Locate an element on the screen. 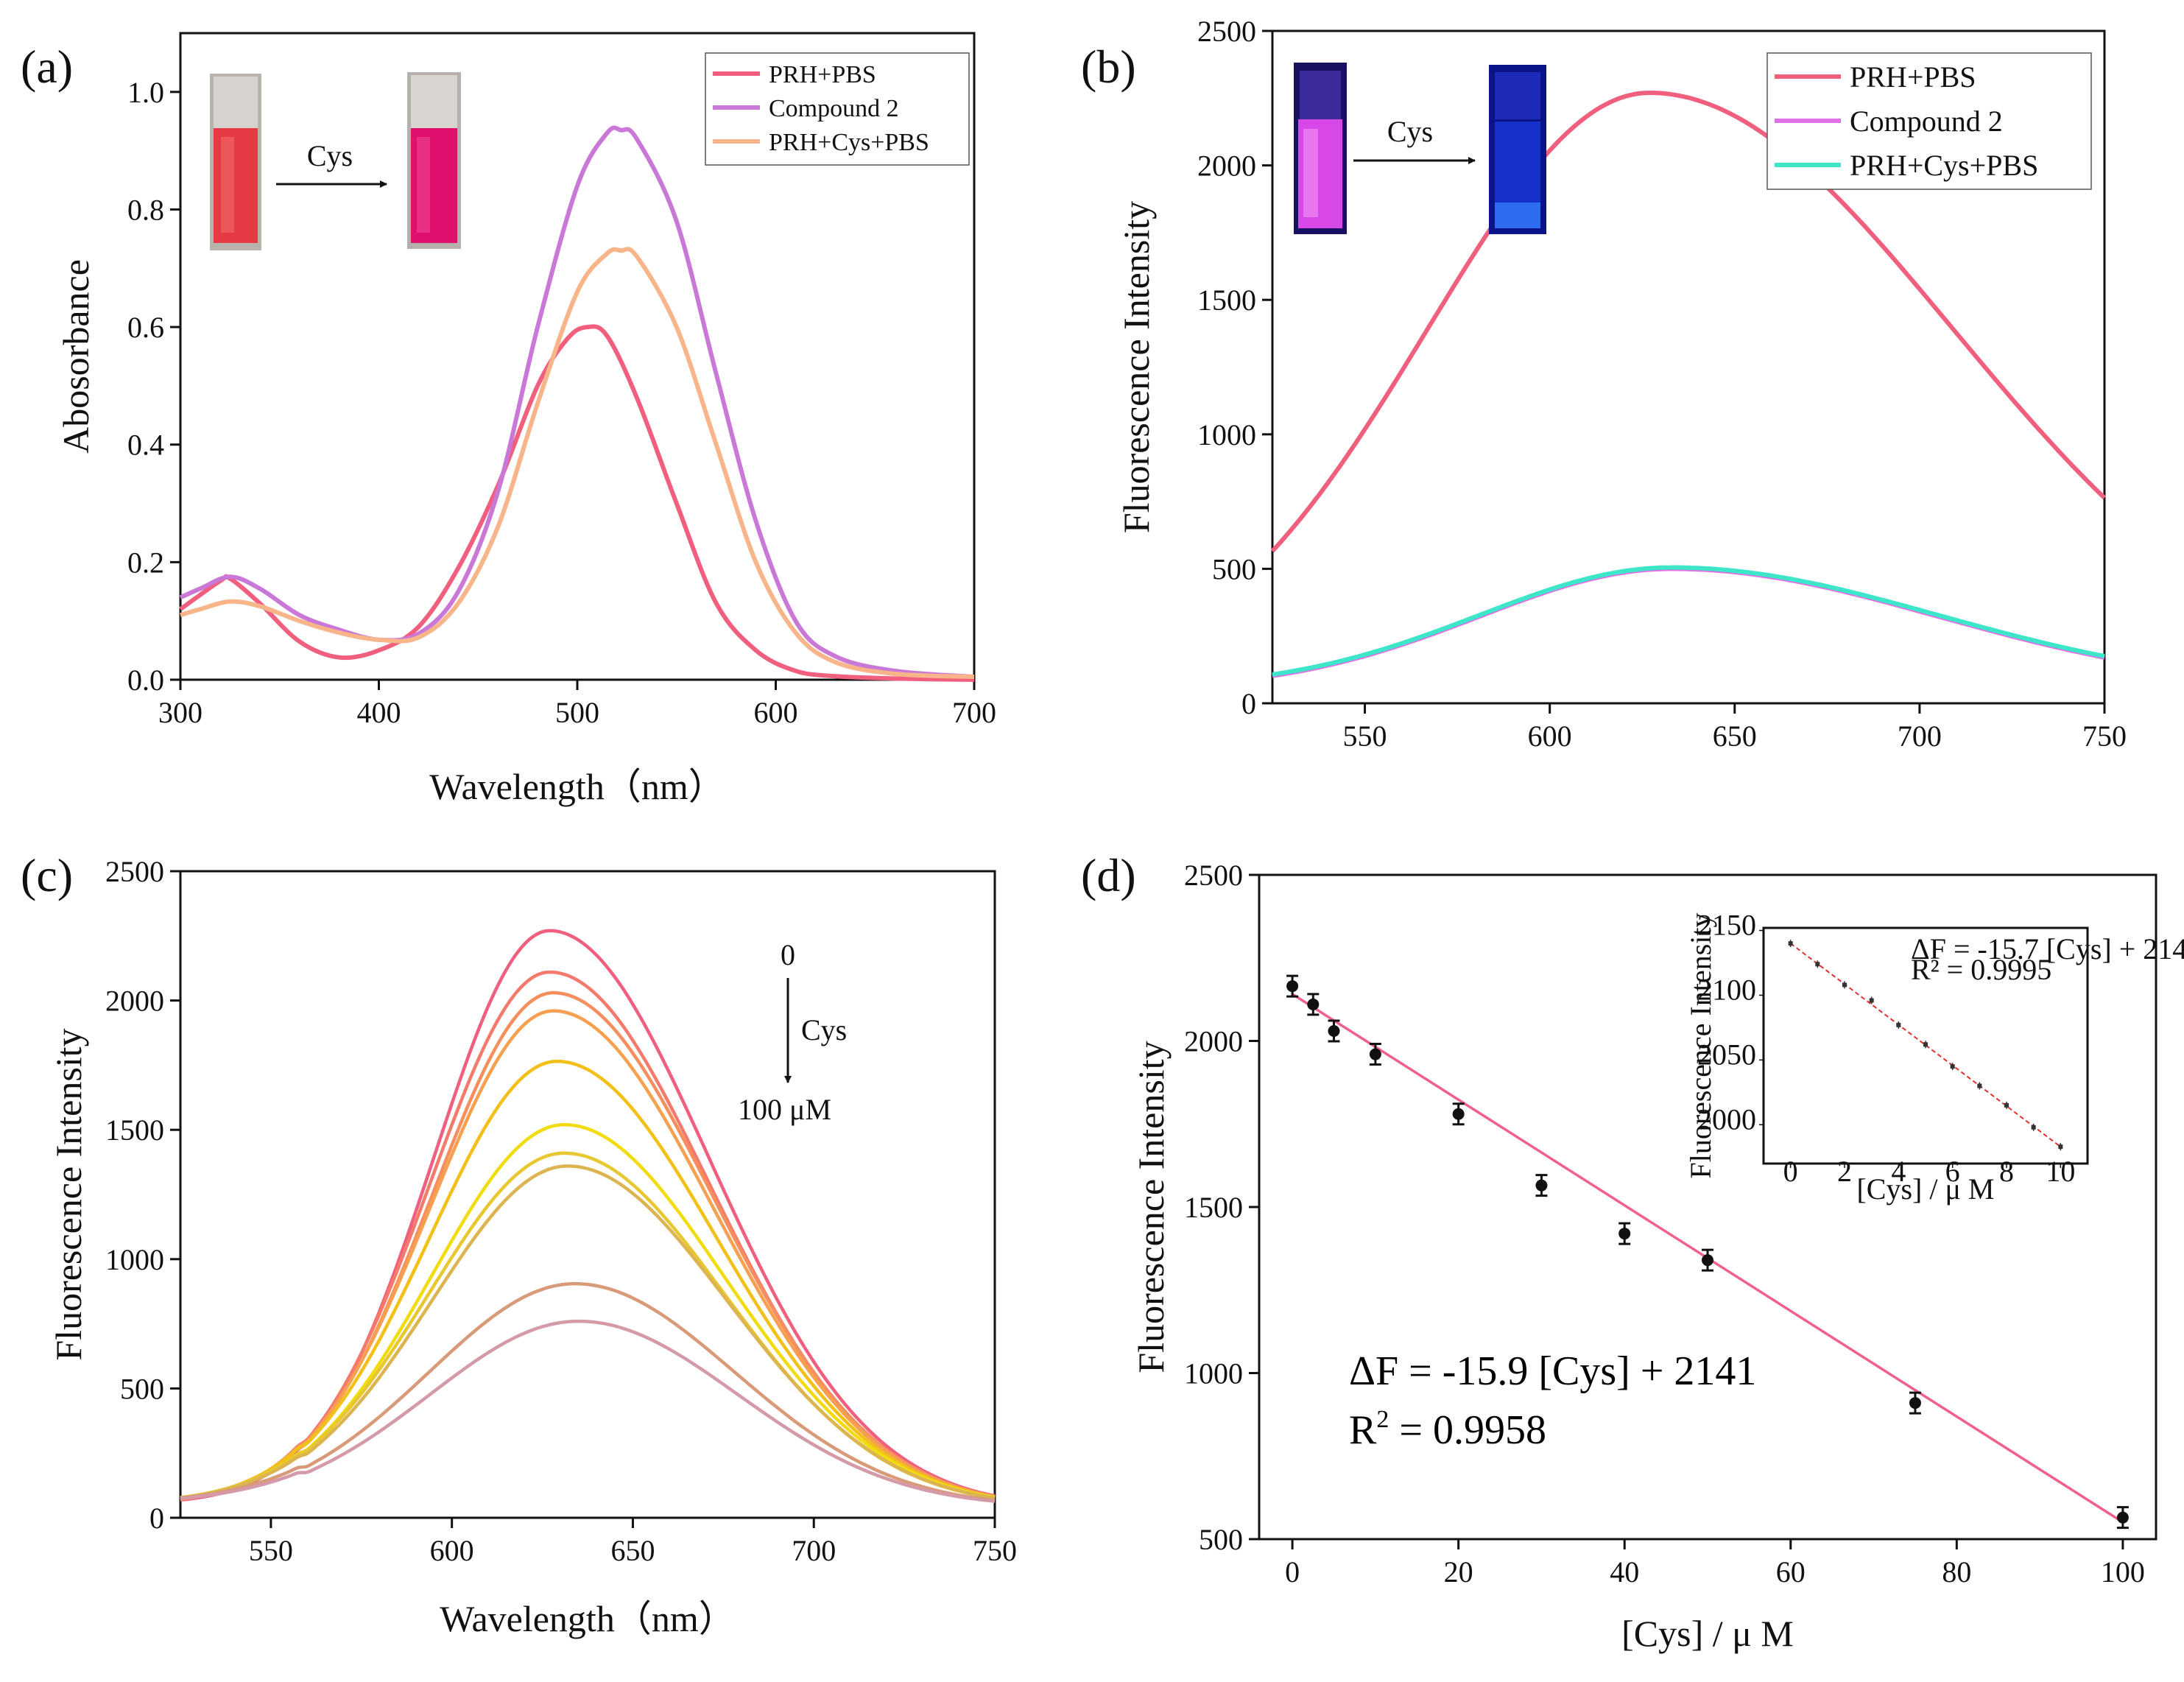  panel-d-r2-value: = 0.9958 is located at coordinates (1467, 1430).